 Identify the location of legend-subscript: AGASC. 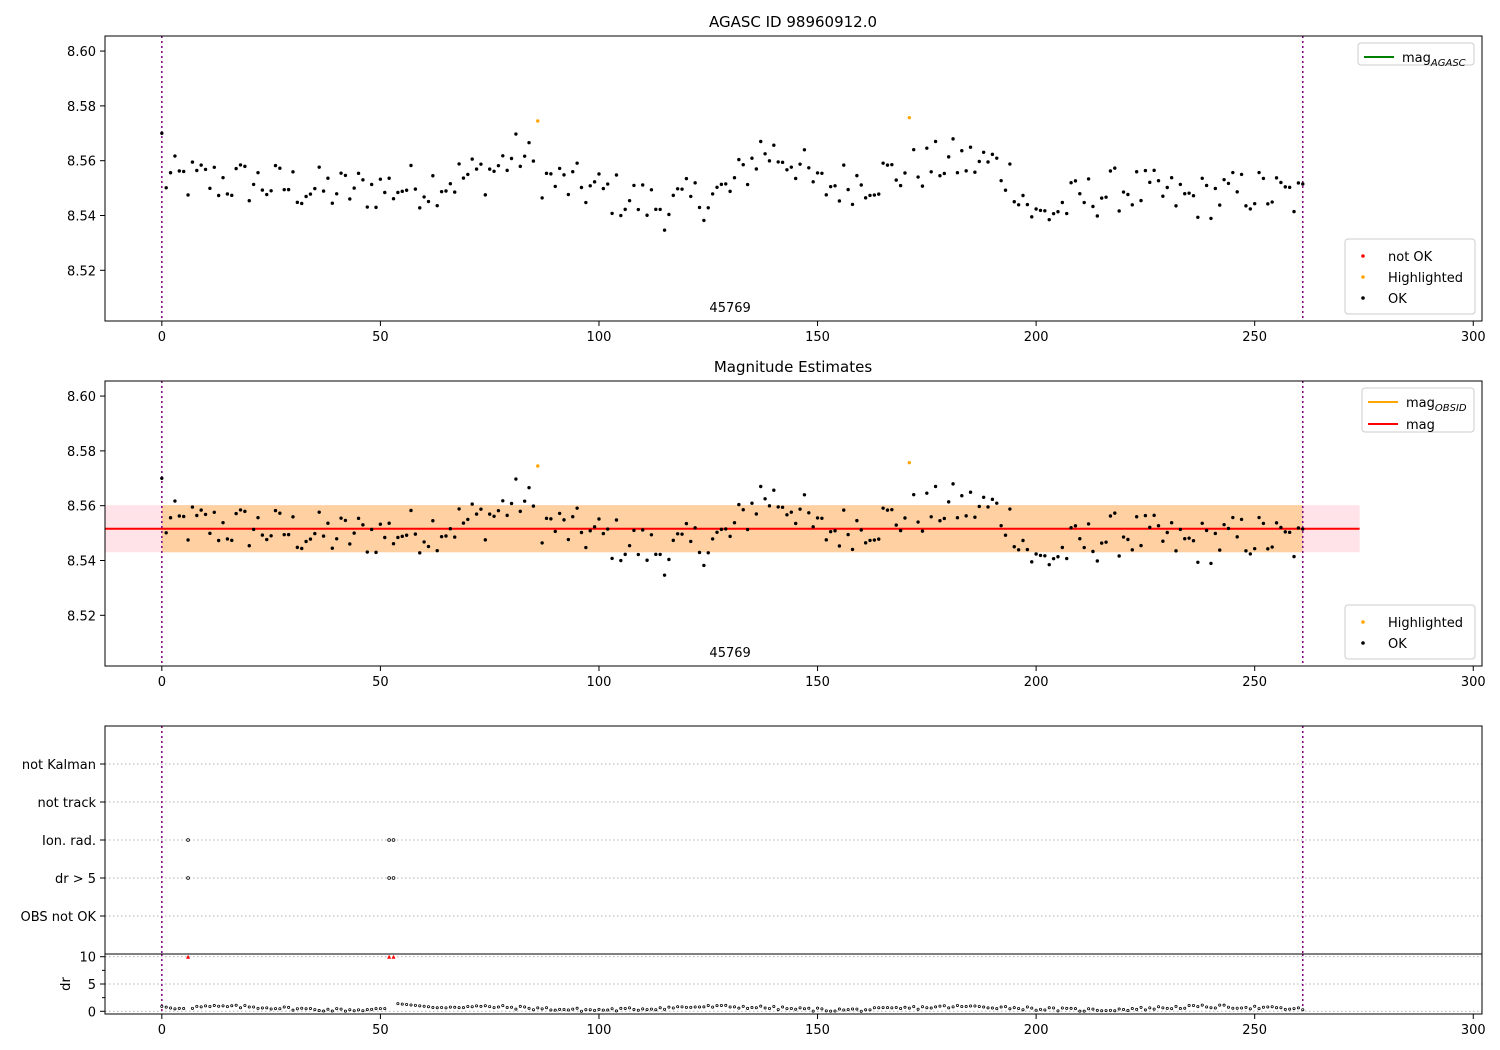
(1448, 63).